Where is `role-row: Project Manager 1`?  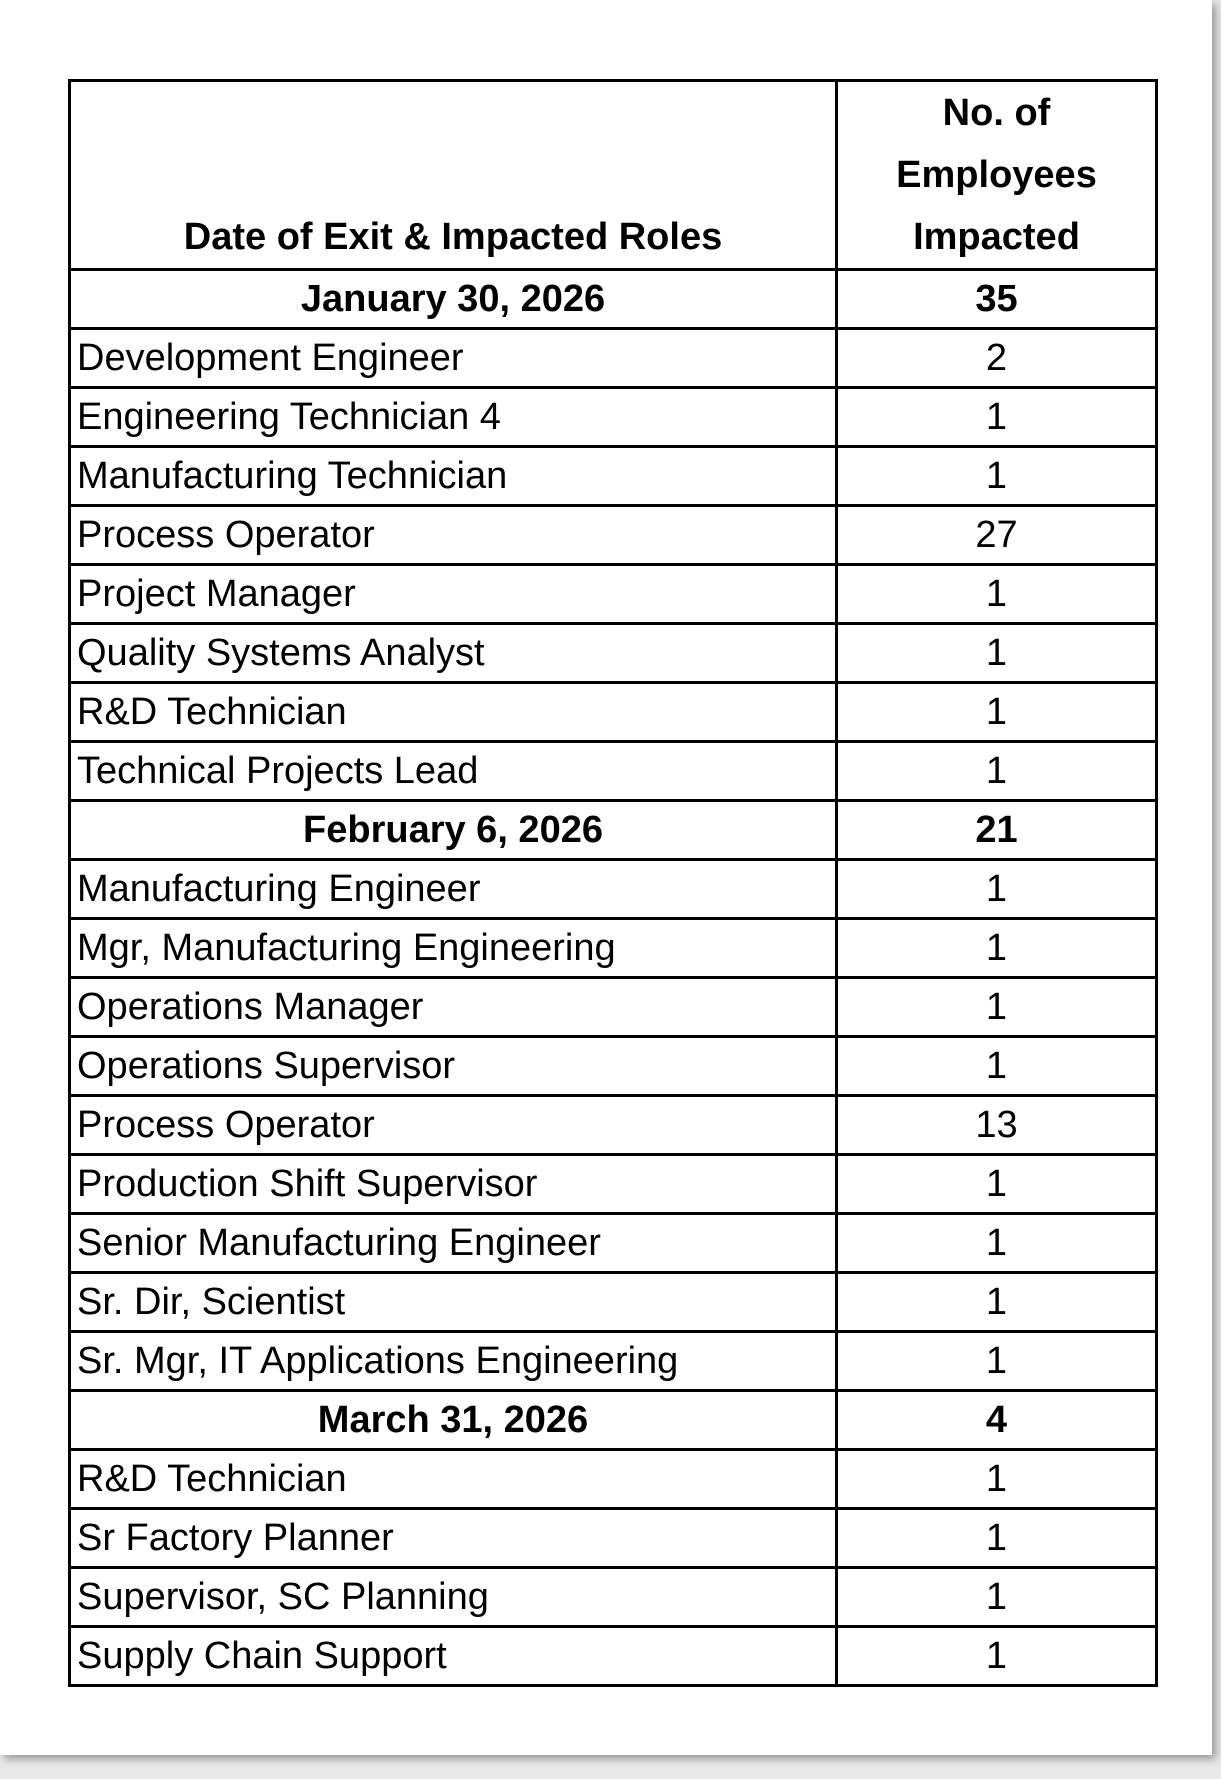
role-row: Project Manager 1 is located at coordinates (613, 594).